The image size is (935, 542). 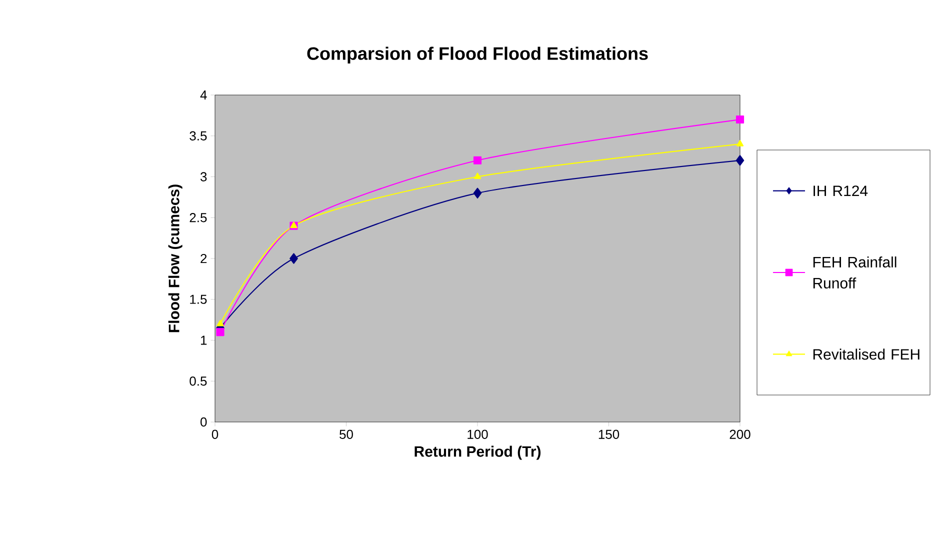 I want to click on legend-label: FEH Rainfall Runoff, so click(x=854, y=272).